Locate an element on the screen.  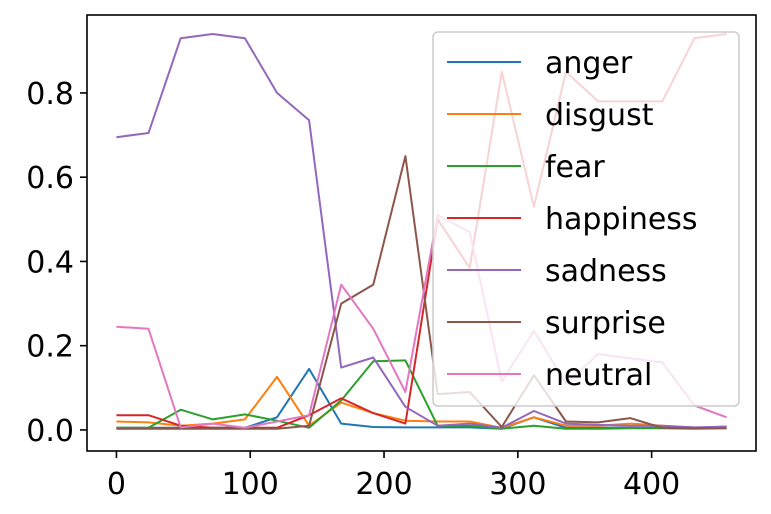
legend-label-neutral: neutral is located at coordinates (598, 375).